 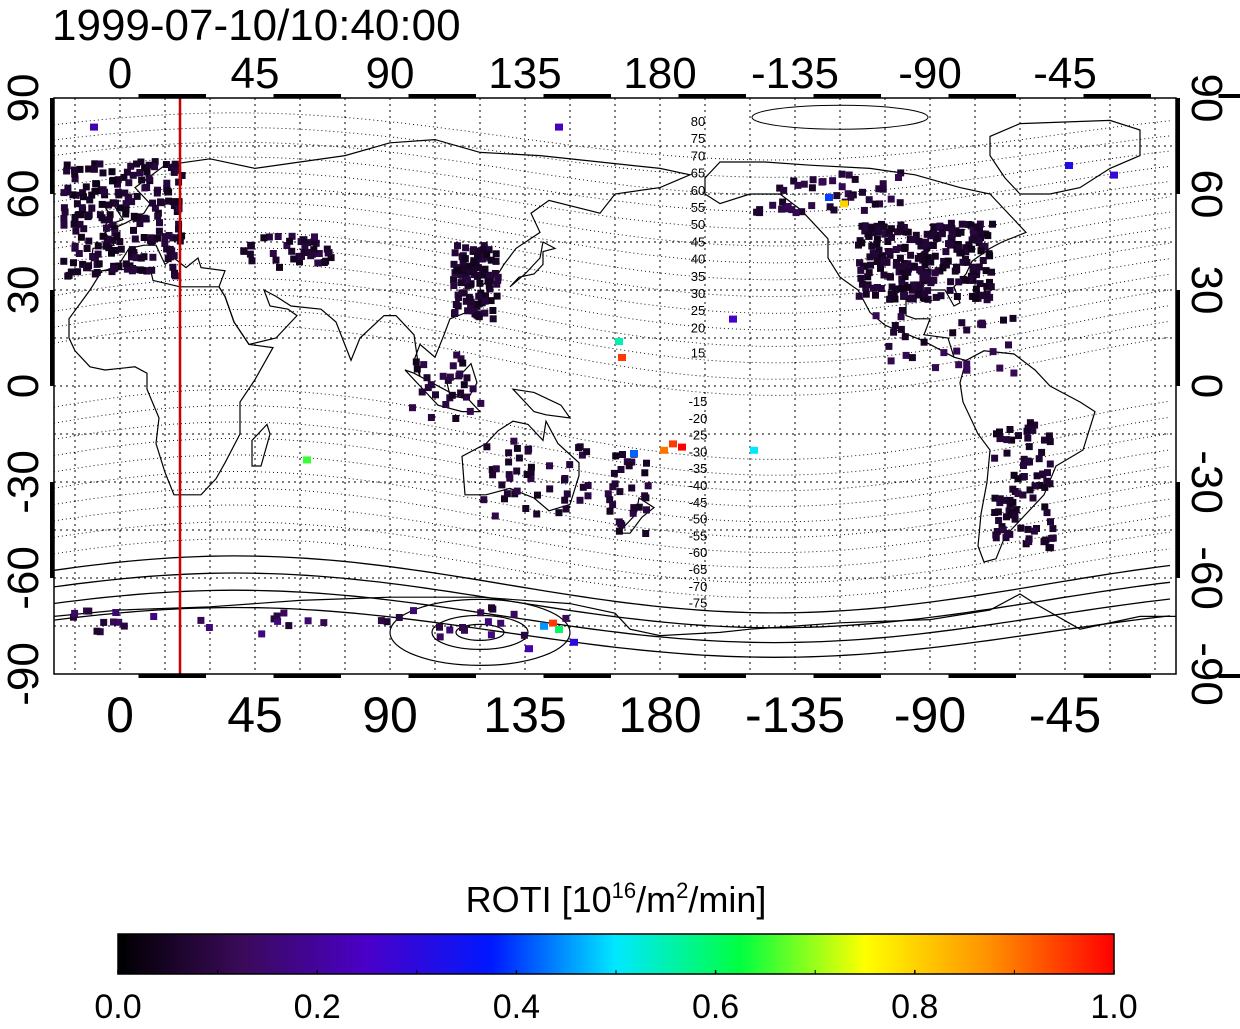 What do you see at coordinates (698, 435) in the screenshot?
I see `mag-lat-label-south: -25` at bounding box center [698, 435].